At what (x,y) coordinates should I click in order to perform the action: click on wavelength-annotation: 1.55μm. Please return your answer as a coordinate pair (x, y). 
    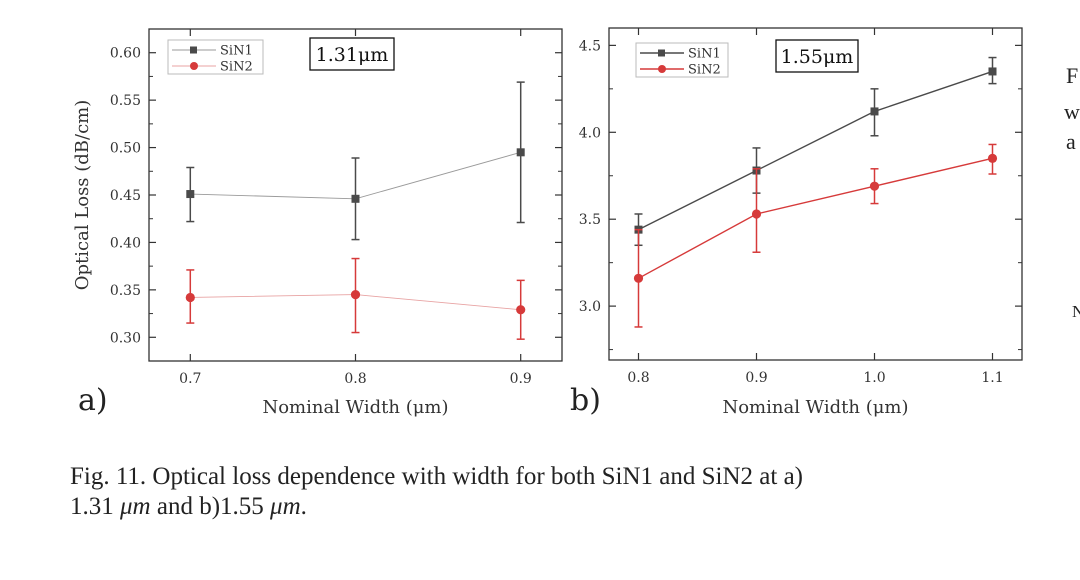
    Looking at the image, I should click on (817, 57).